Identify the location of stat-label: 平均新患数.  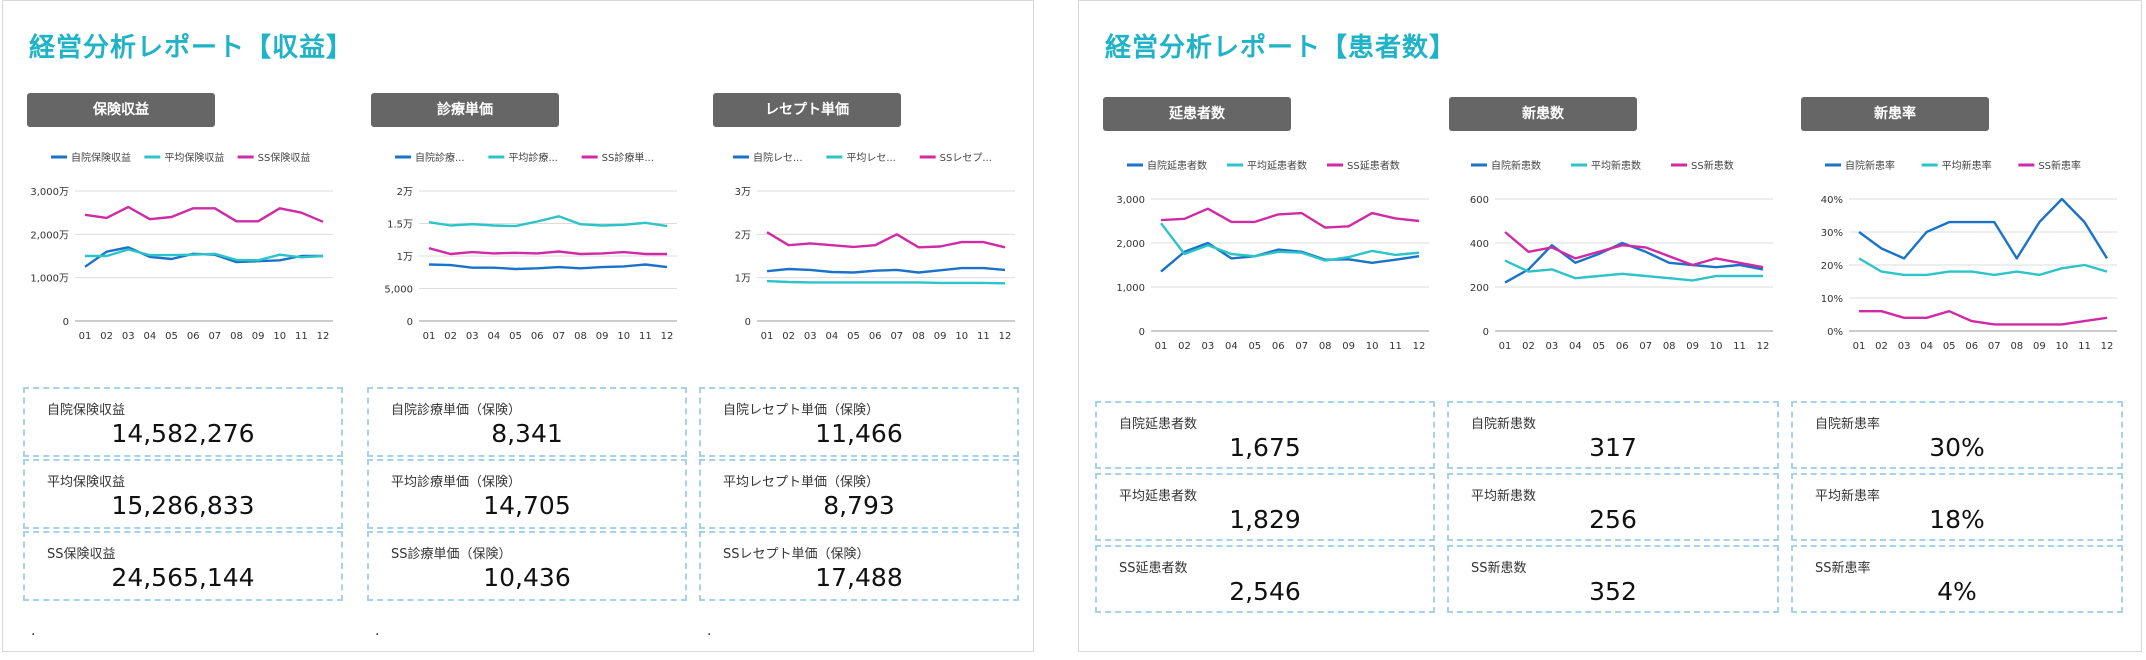
(1504, 496).